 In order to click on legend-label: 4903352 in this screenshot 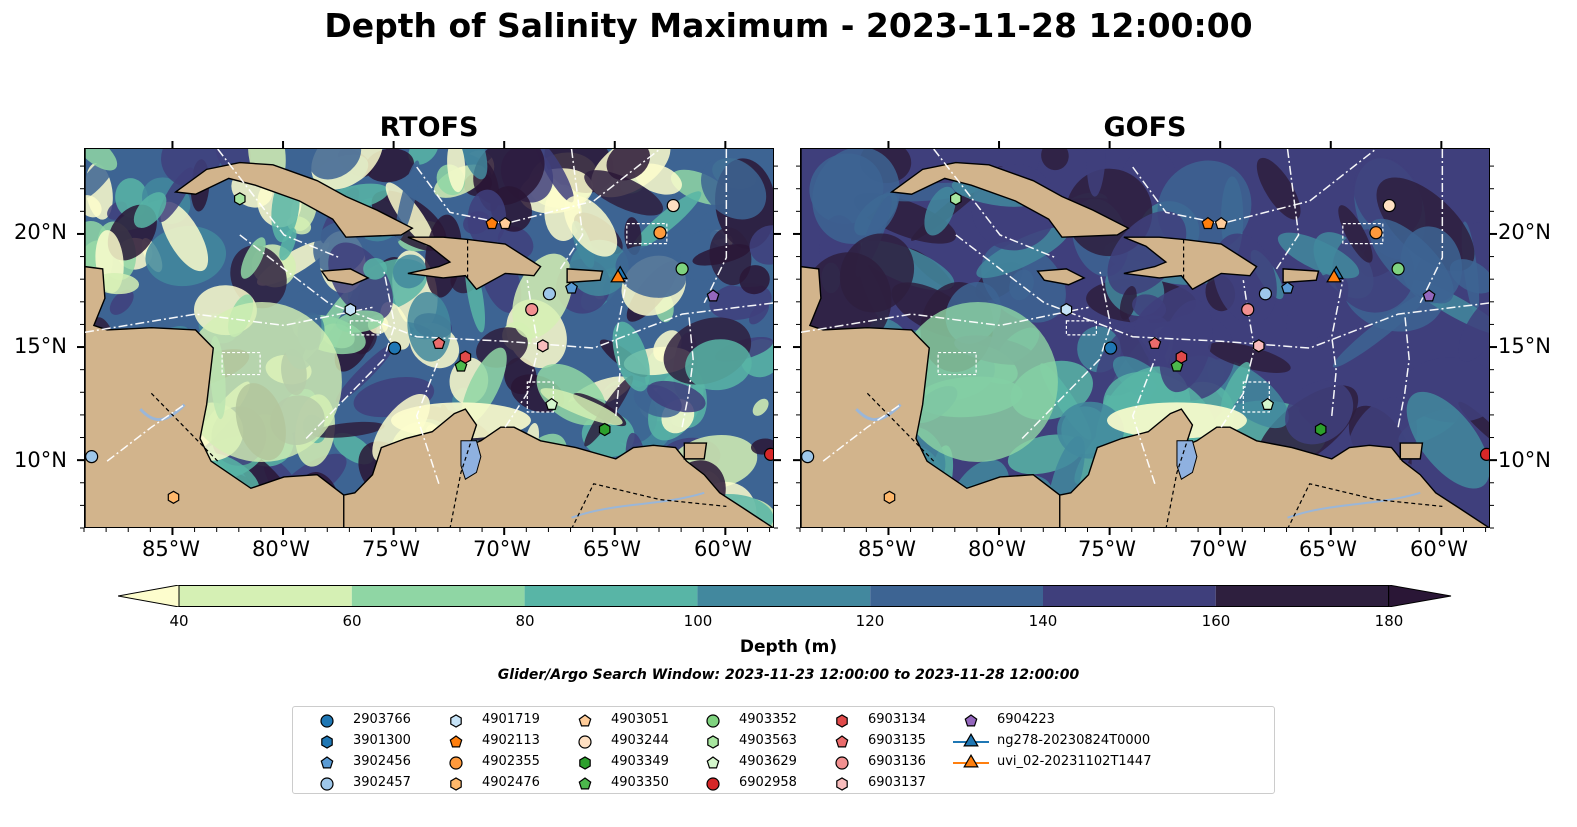, I will do `click(768, 719)`.